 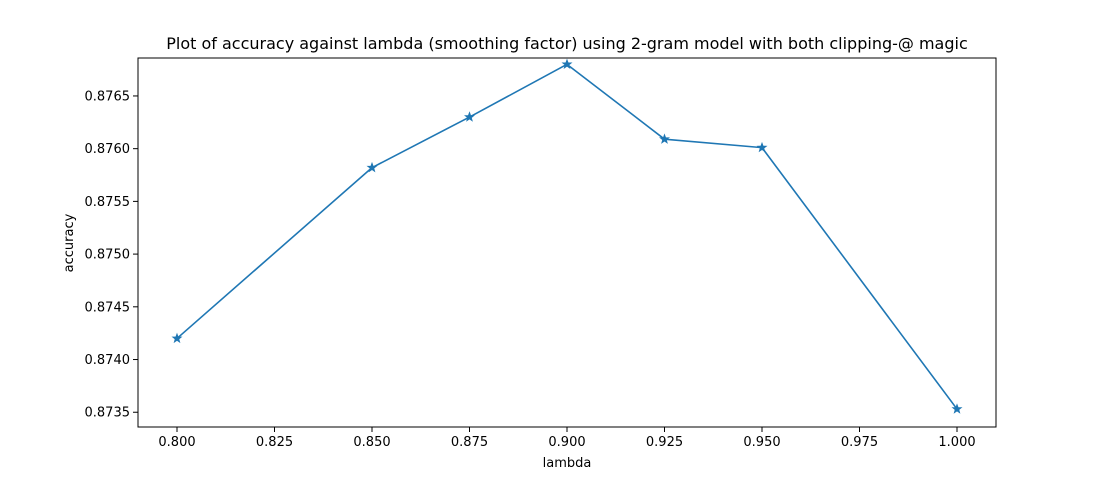 I want to click on y-tick-label-3: 0.8750, so click(x=108, y=255).